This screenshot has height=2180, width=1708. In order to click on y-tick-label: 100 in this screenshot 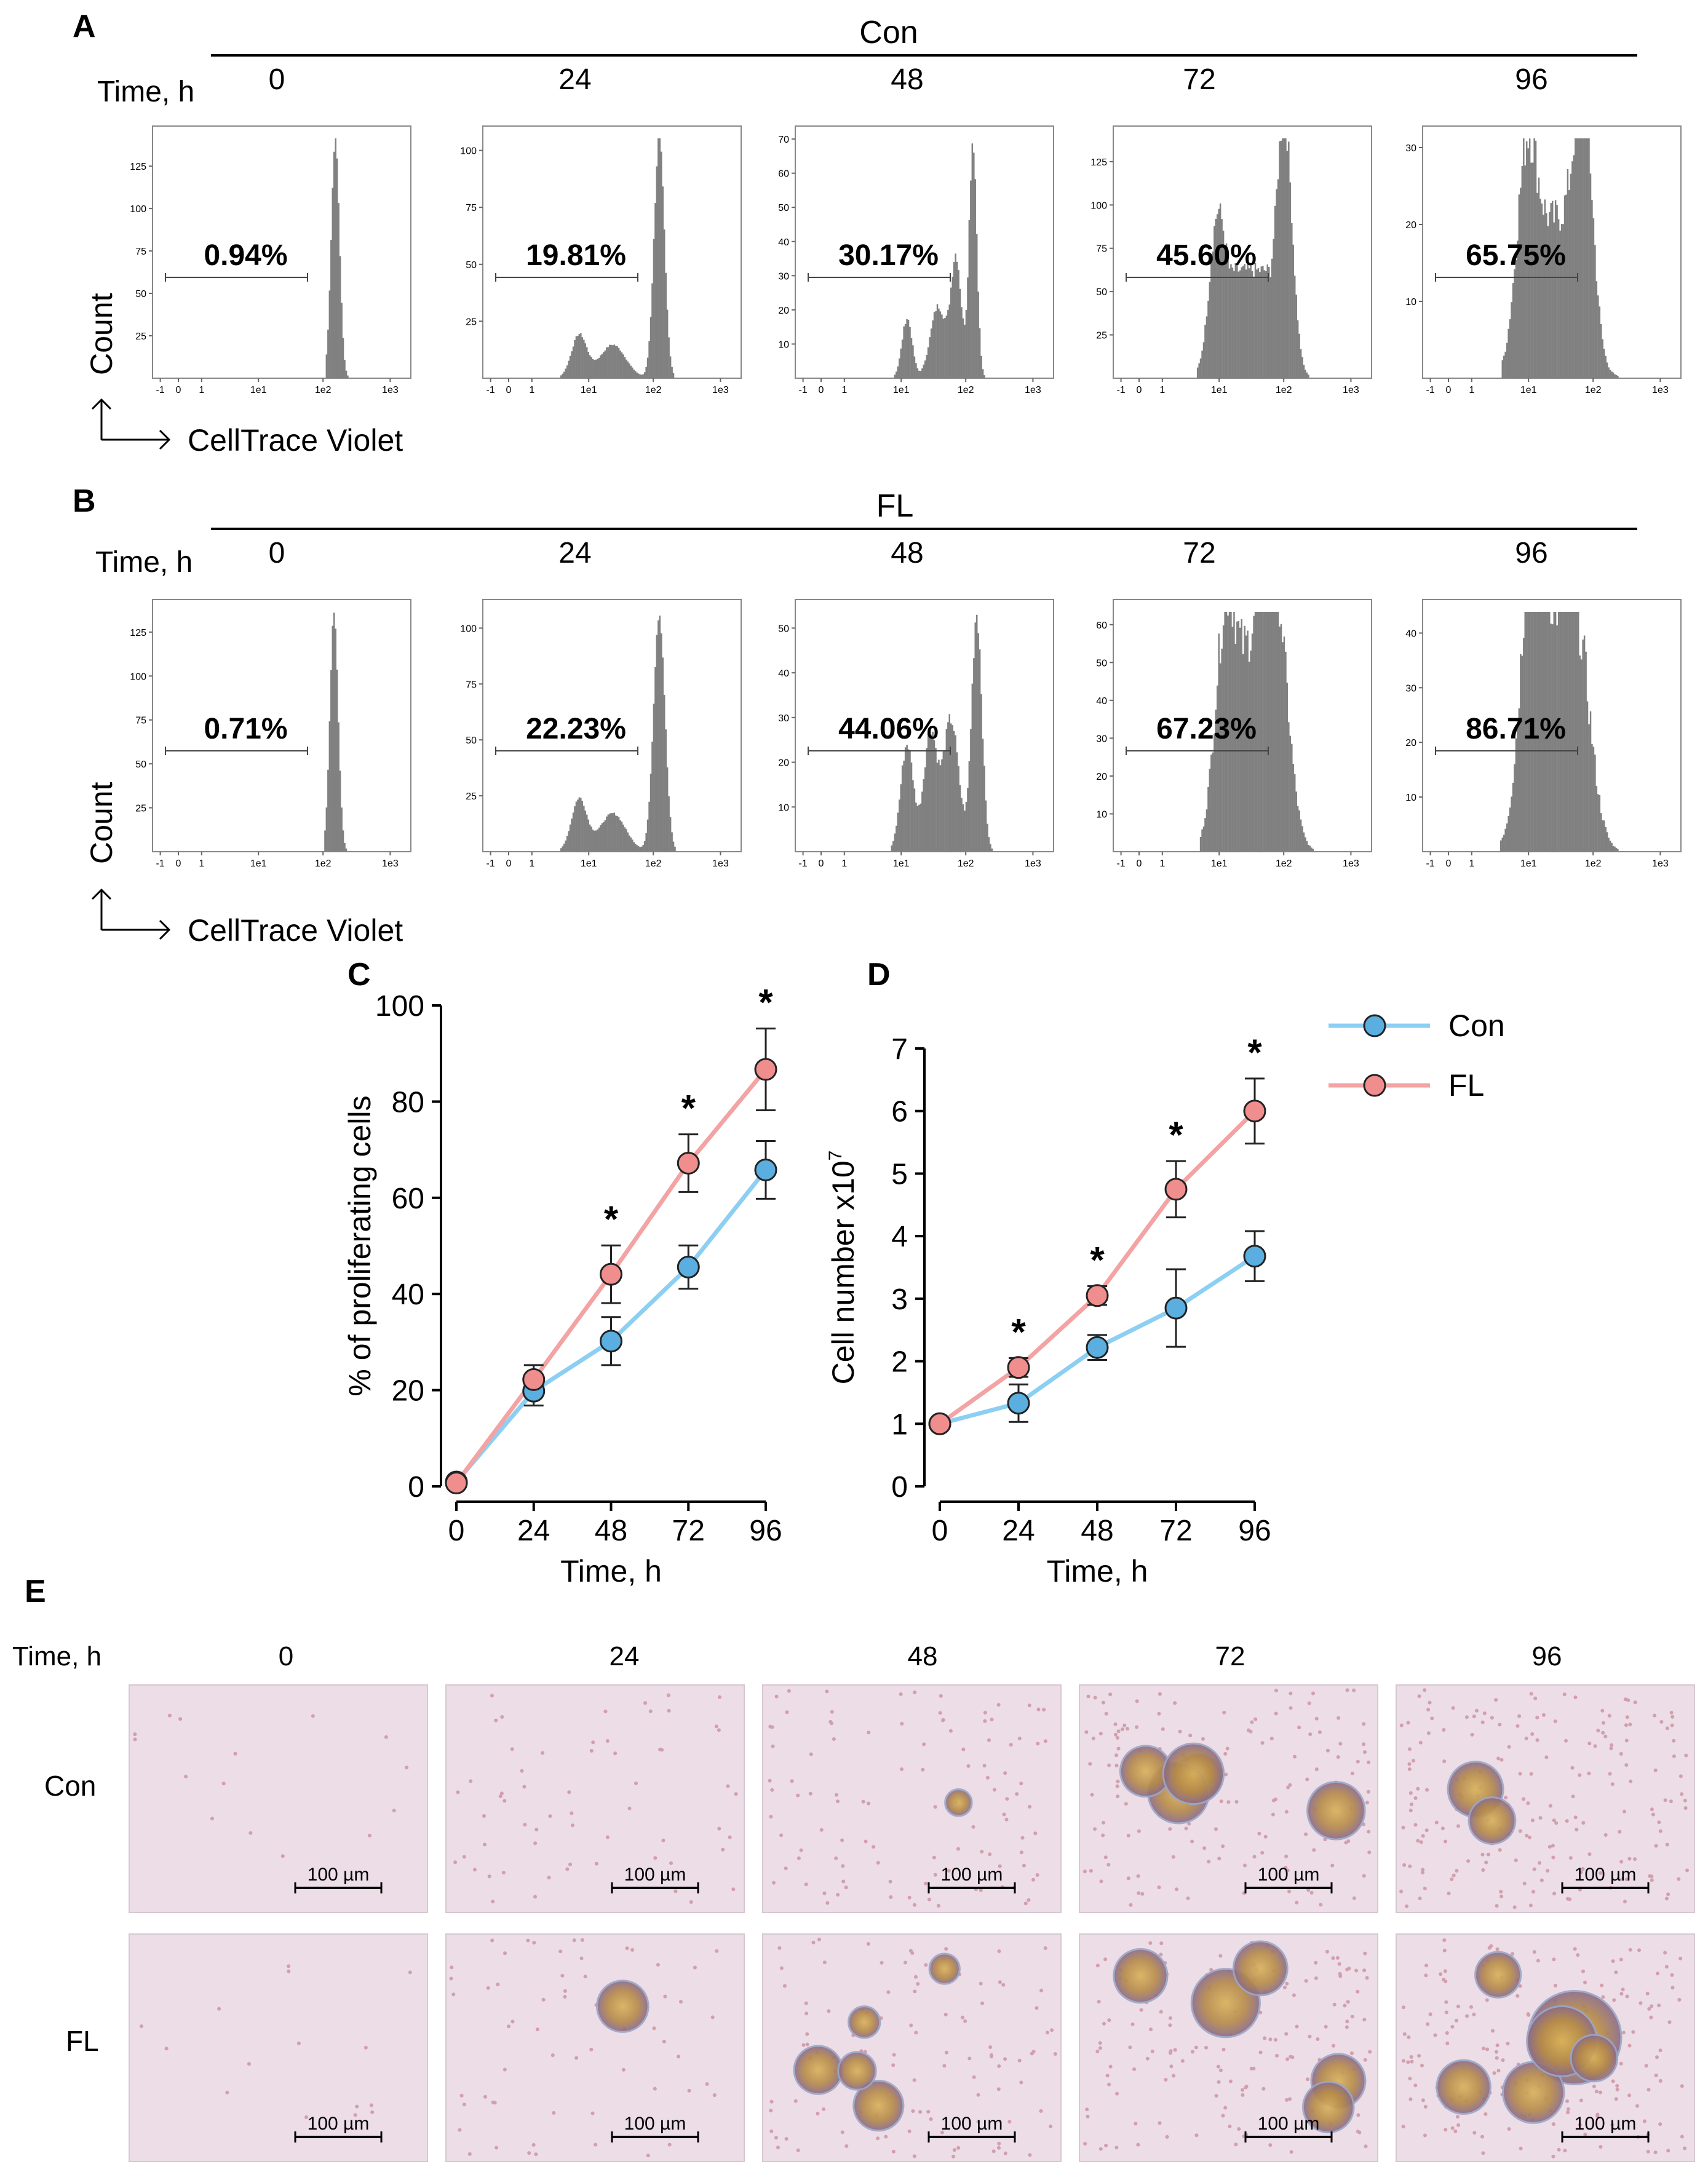, I will do `click(138, 209)`.